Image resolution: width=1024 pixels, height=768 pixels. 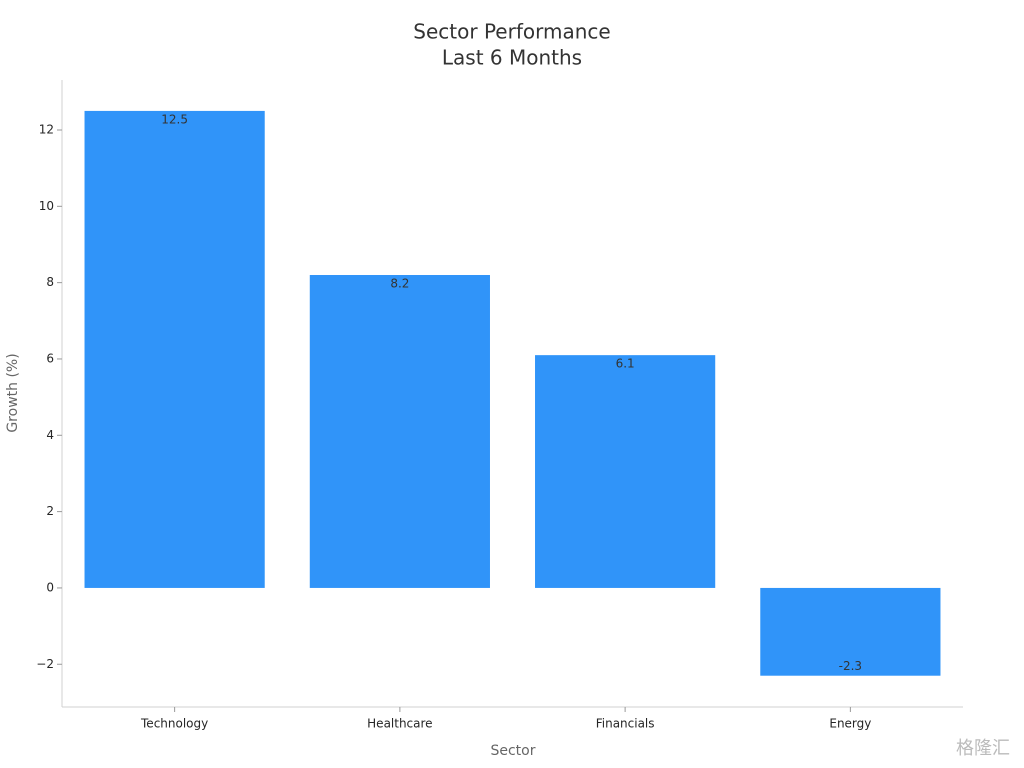 I want to click on y-tick-label: 8, so click(x=50, y=282).